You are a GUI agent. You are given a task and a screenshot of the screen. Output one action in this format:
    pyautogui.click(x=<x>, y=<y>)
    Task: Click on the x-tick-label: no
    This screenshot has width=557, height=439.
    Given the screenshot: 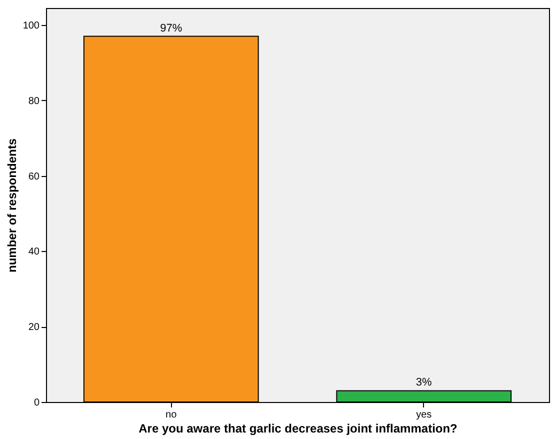 What is the action you would take?
    pyautogui.click(x=172, y=415)
    